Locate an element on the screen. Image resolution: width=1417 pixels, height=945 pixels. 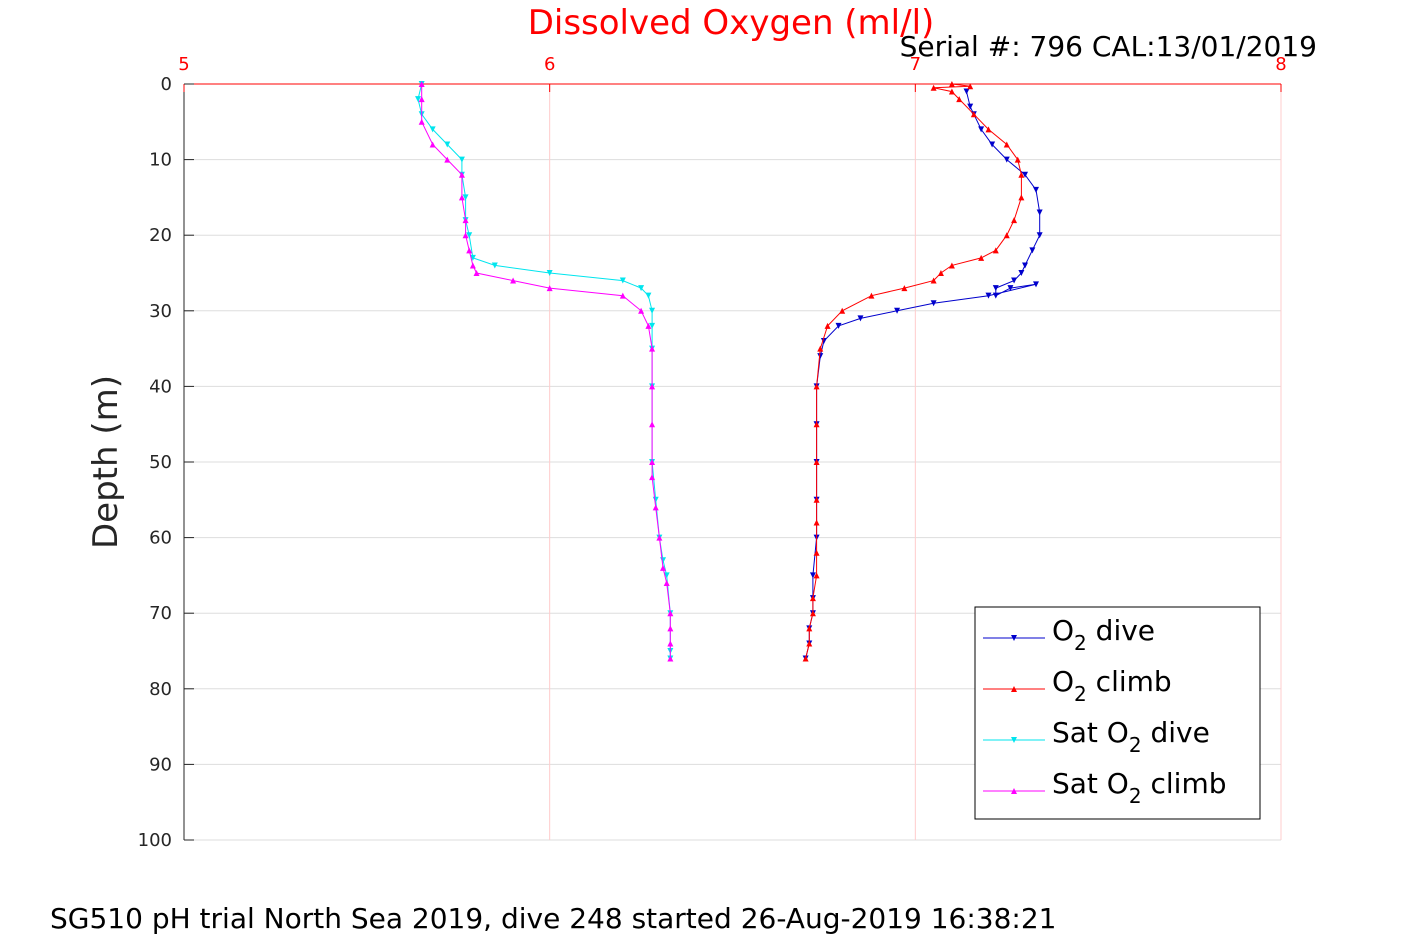
x-tick-label: 7 is located at coordinates (915, 64).